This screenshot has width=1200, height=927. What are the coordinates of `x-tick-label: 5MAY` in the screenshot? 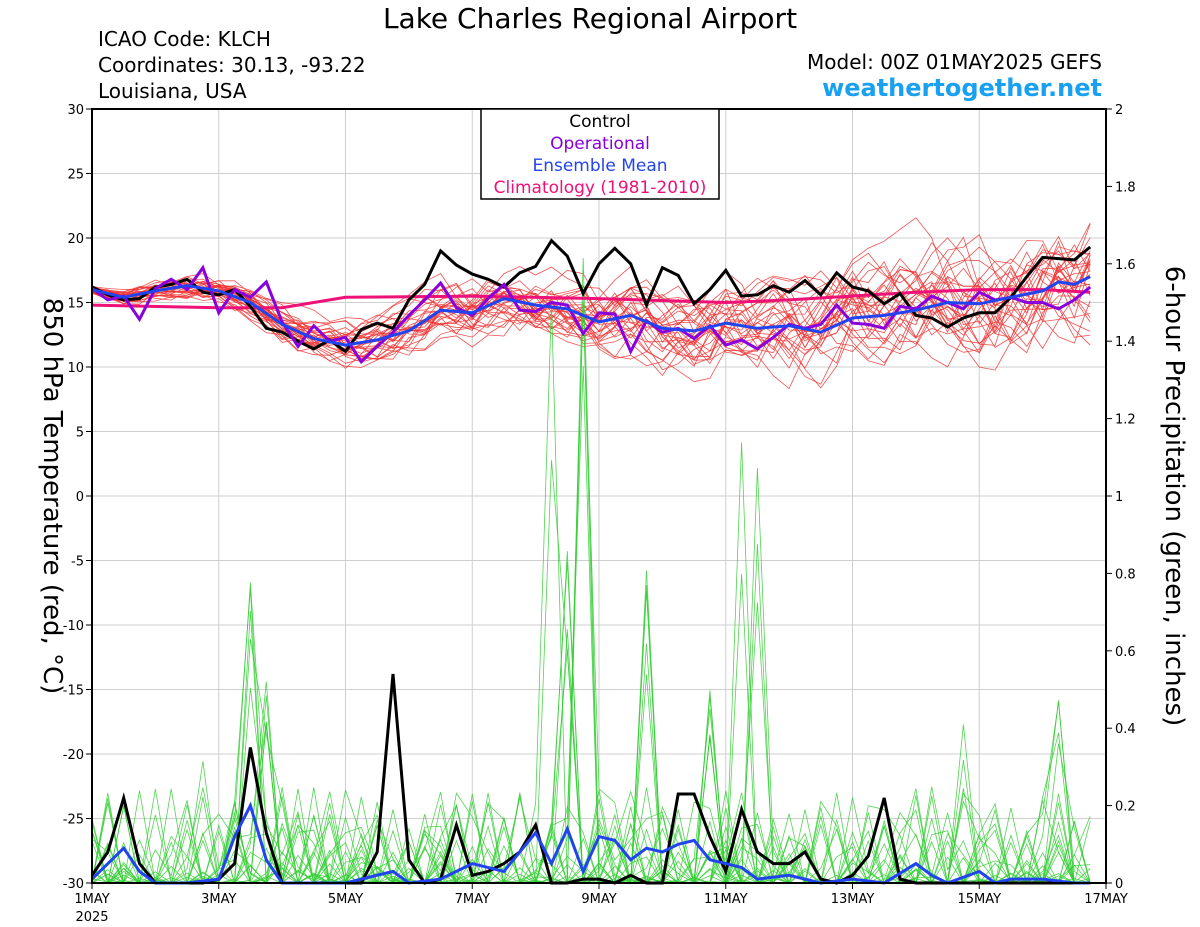 It's located at (345, 899).